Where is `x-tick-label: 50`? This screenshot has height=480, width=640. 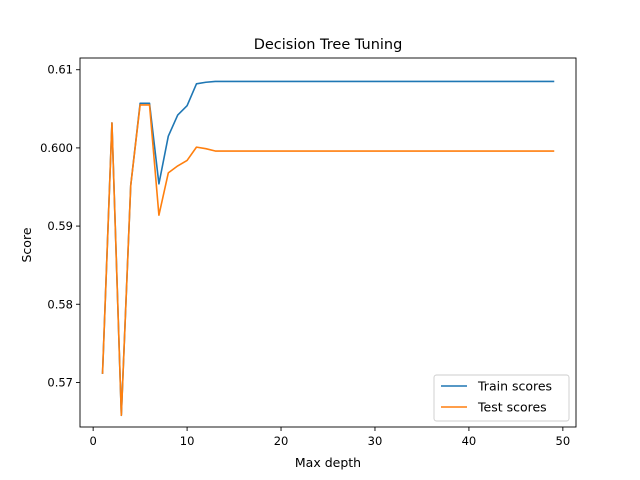 x-tick-label: 50 is located at coordinates (563, 441).